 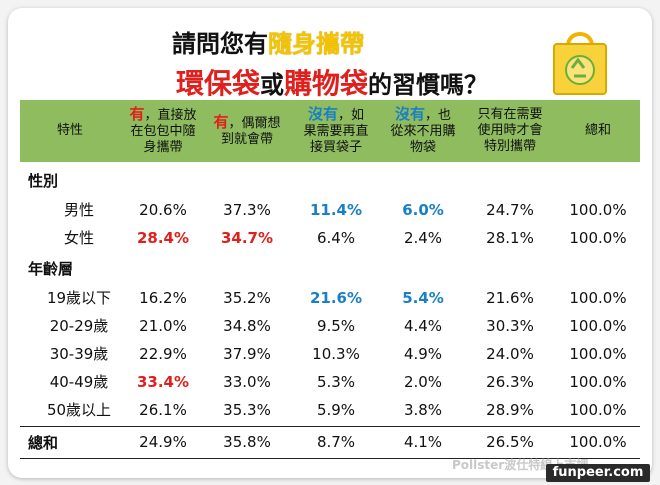 What do you see at coordinates (79, 410) in the screenshot?
I see `row-label: 50歲以上` at bounding box center [79, 410].